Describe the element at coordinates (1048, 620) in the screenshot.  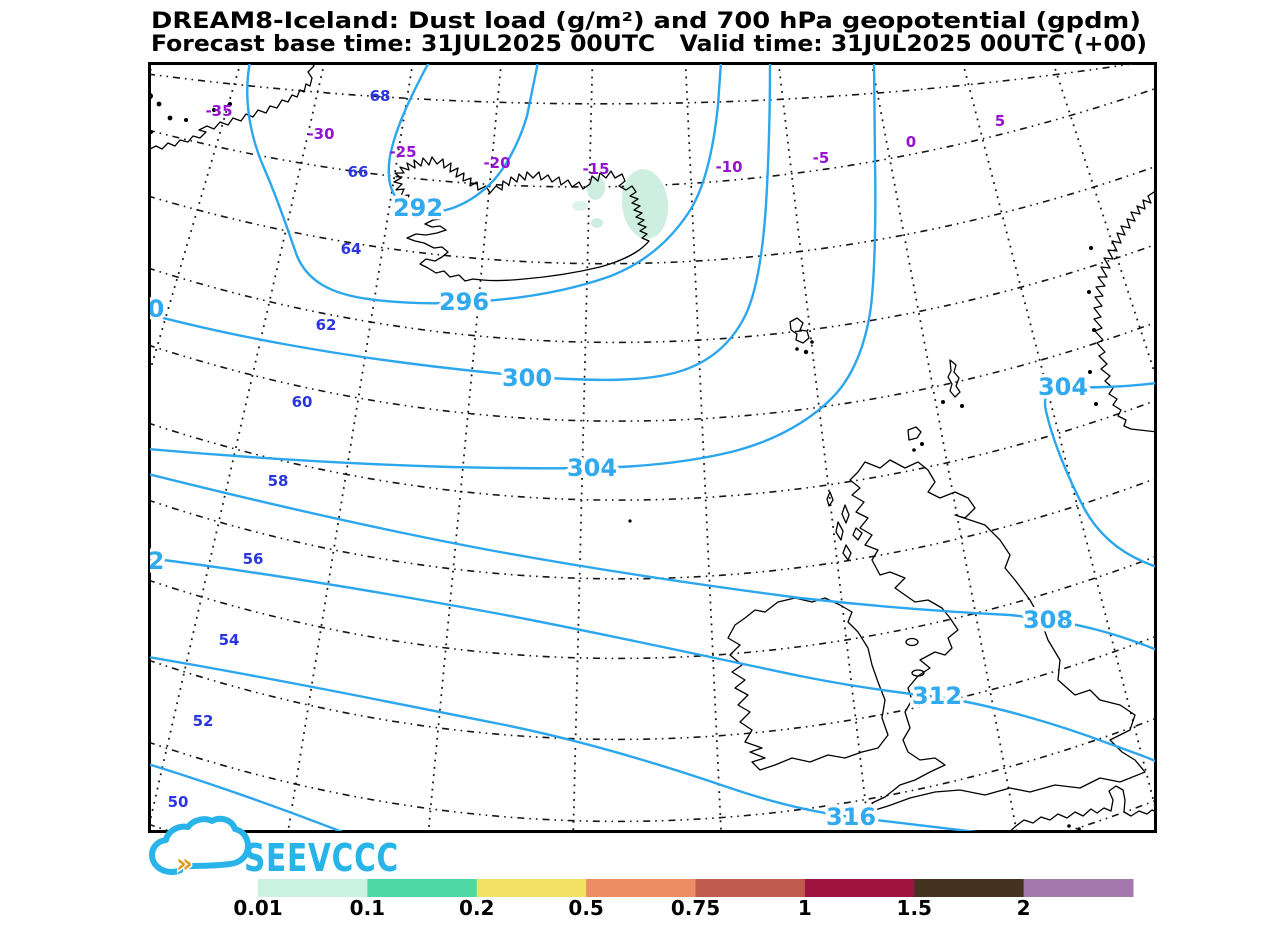
I see `contour-value-label: 308` at that location.